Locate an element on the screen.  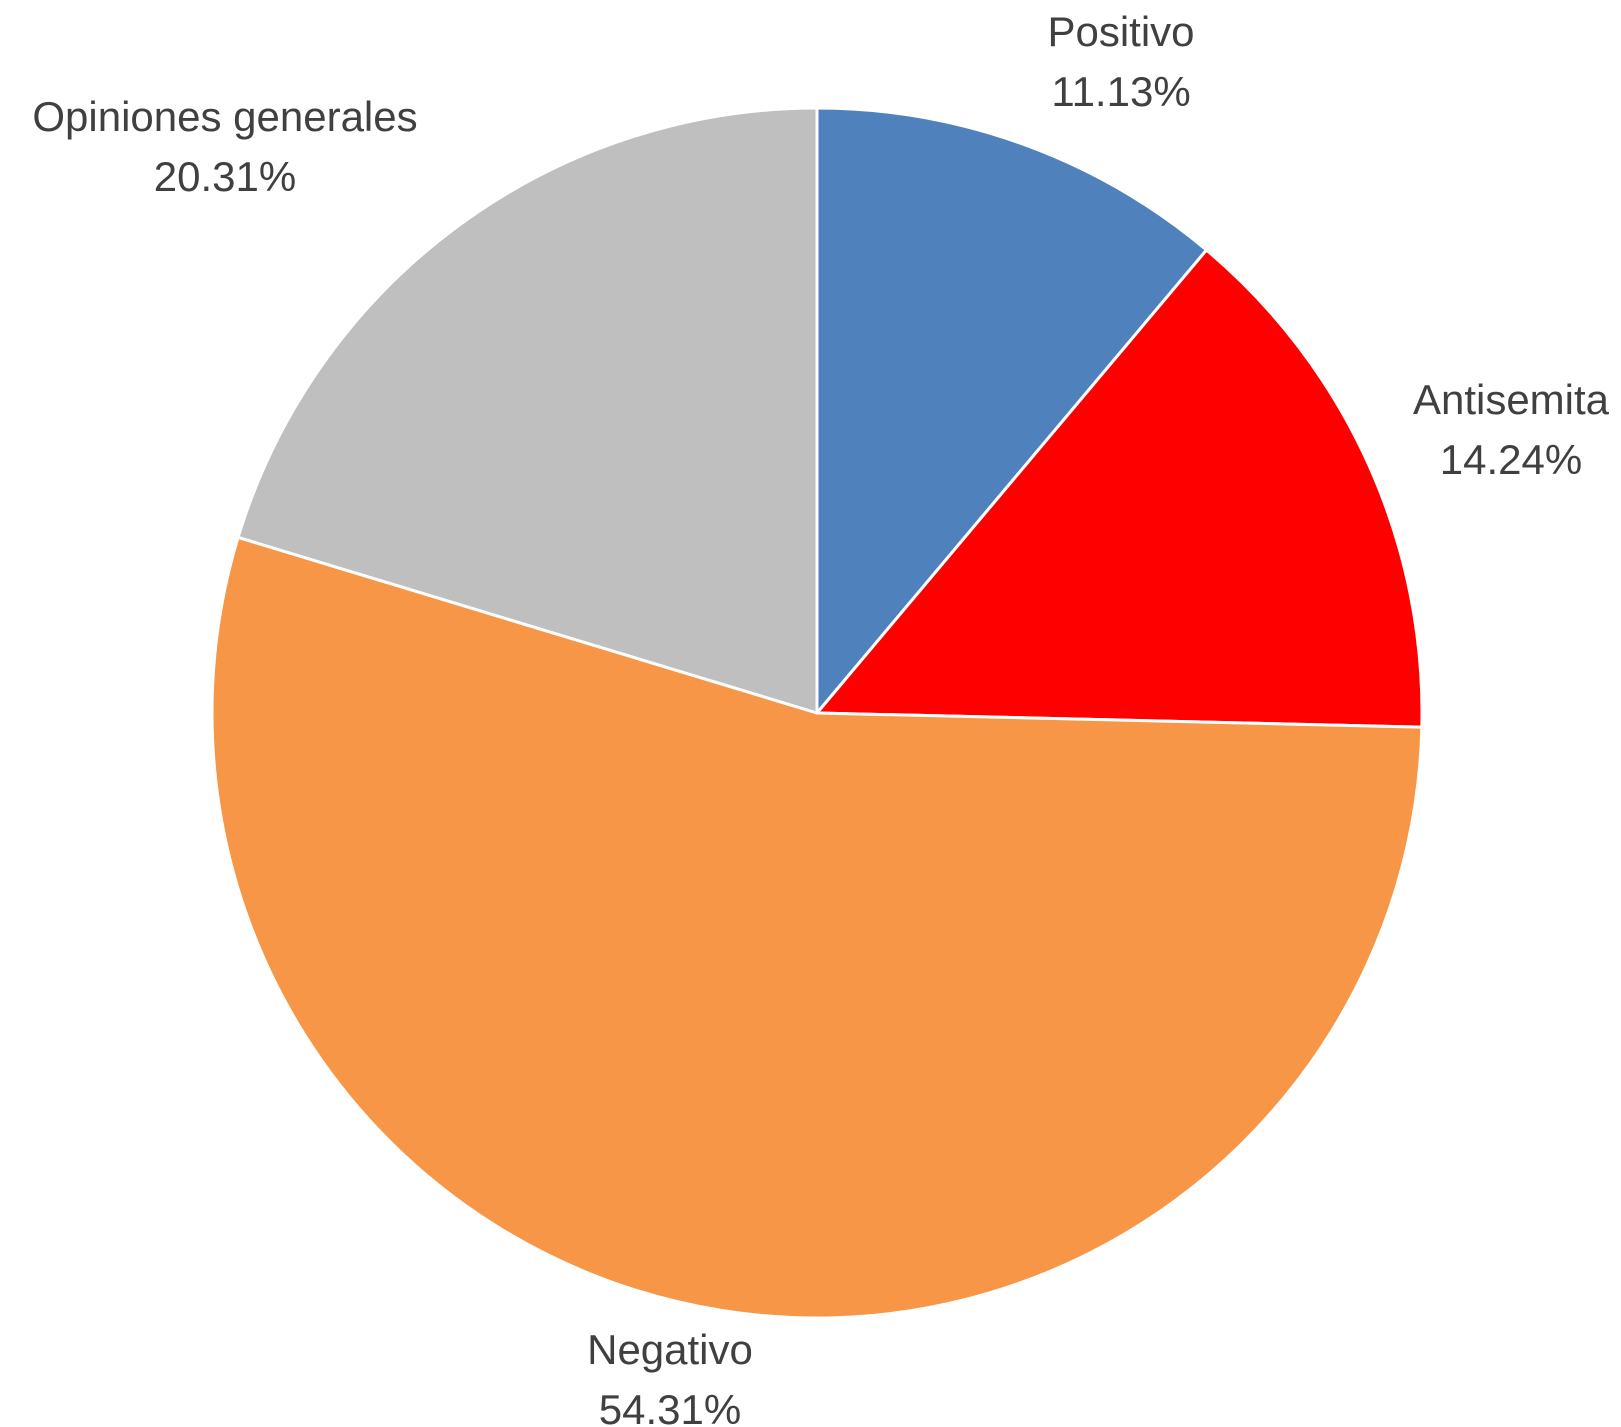
slice-value-positivo: 11.13% is located at coordinates (1120, 91).